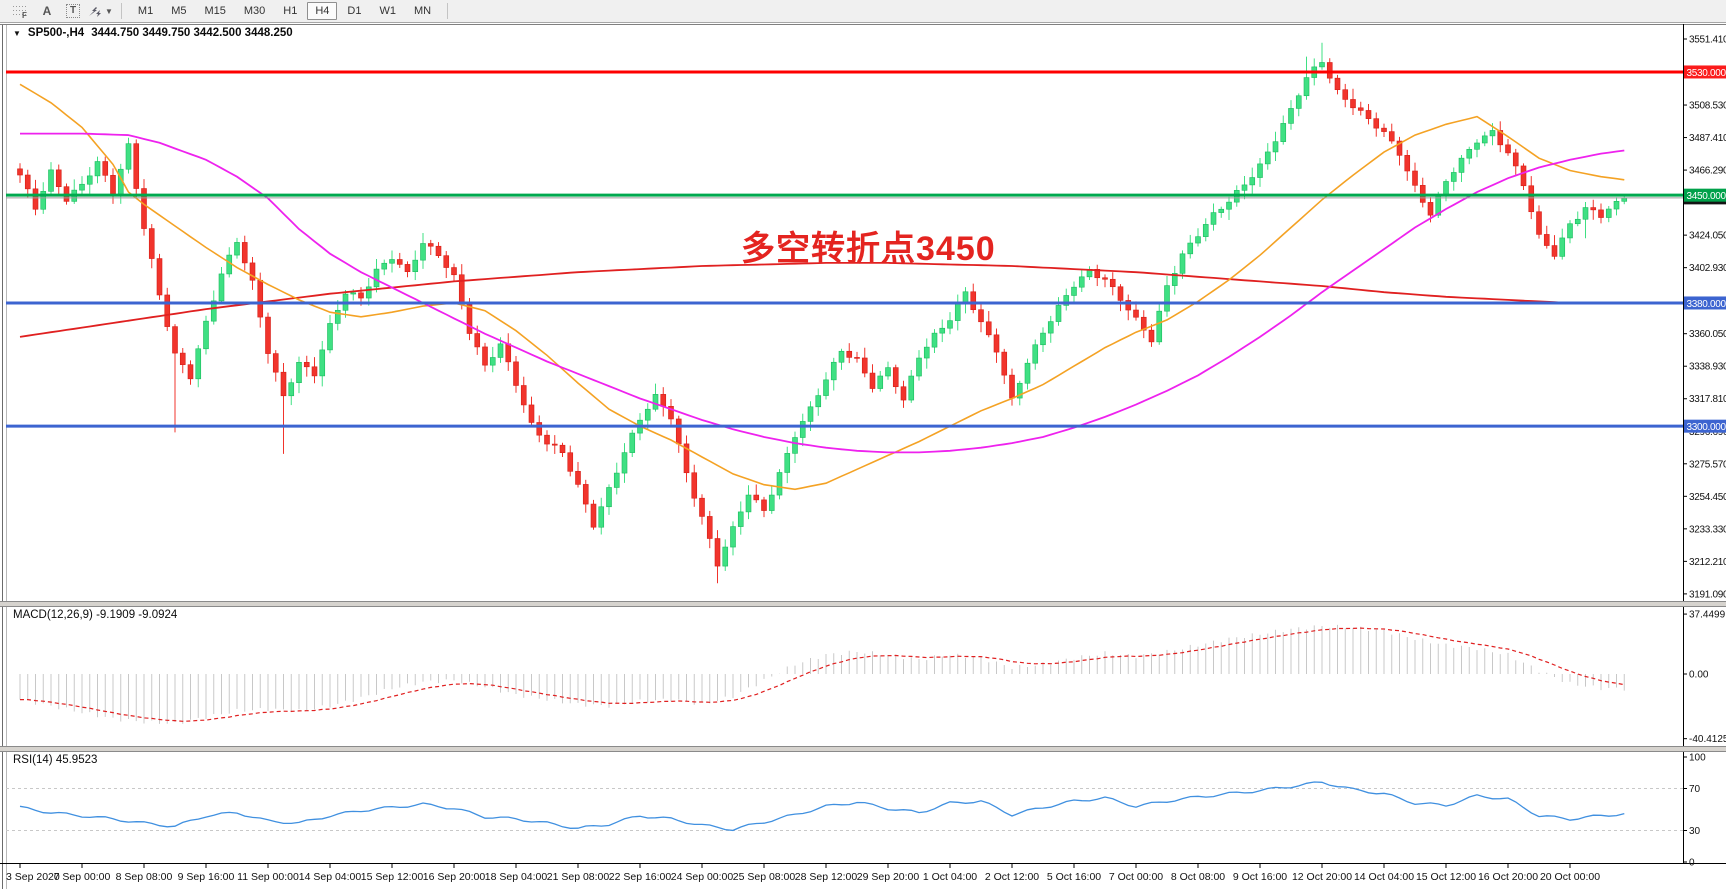 The image size is (1726, 889). I want to click on text-tool-button: A, so click(47, 11).